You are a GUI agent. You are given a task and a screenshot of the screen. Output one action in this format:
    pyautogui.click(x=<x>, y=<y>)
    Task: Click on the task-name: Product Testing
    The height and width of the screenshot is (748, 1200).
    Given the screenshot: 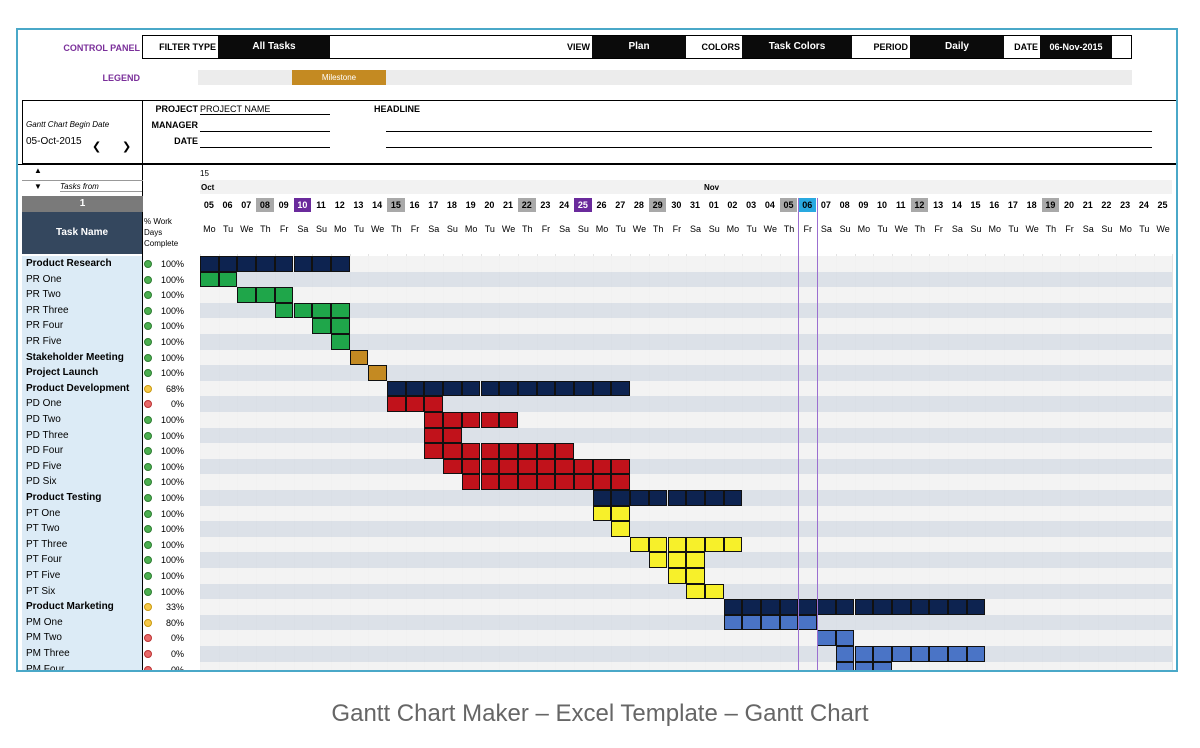 What is the action you would take?
    pyautogui.click(x=64, y=497)
    